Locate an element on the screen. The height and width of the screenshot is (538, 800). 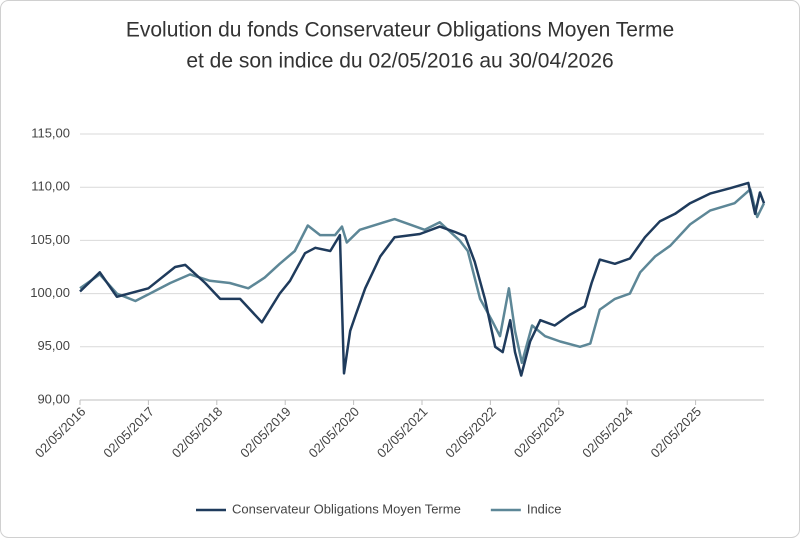
y-tick-label: 90,00 is located at coordinates (53, 398).